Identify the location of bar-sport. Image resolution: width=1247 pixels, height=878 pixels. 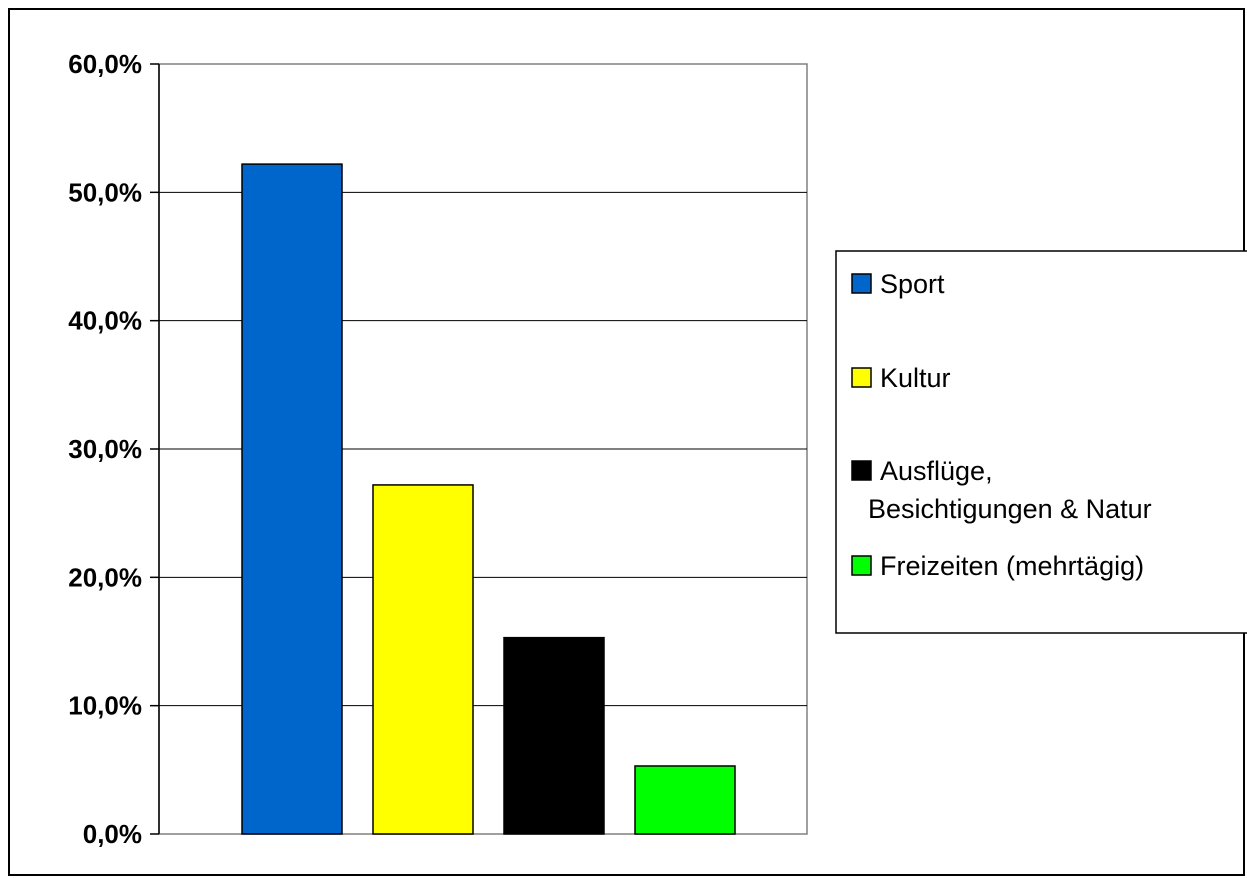
(292, 499).